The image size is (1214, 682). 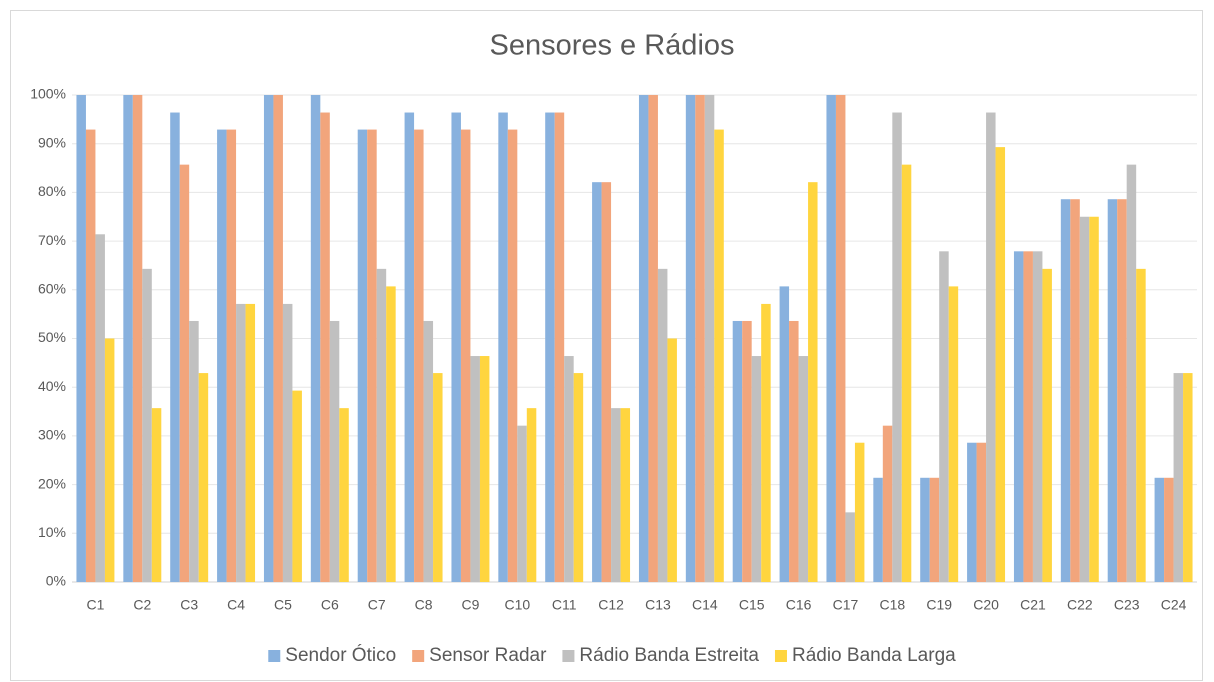 I want to click on chart-title: Sensores e Rádios, so click(x=611, y=46).